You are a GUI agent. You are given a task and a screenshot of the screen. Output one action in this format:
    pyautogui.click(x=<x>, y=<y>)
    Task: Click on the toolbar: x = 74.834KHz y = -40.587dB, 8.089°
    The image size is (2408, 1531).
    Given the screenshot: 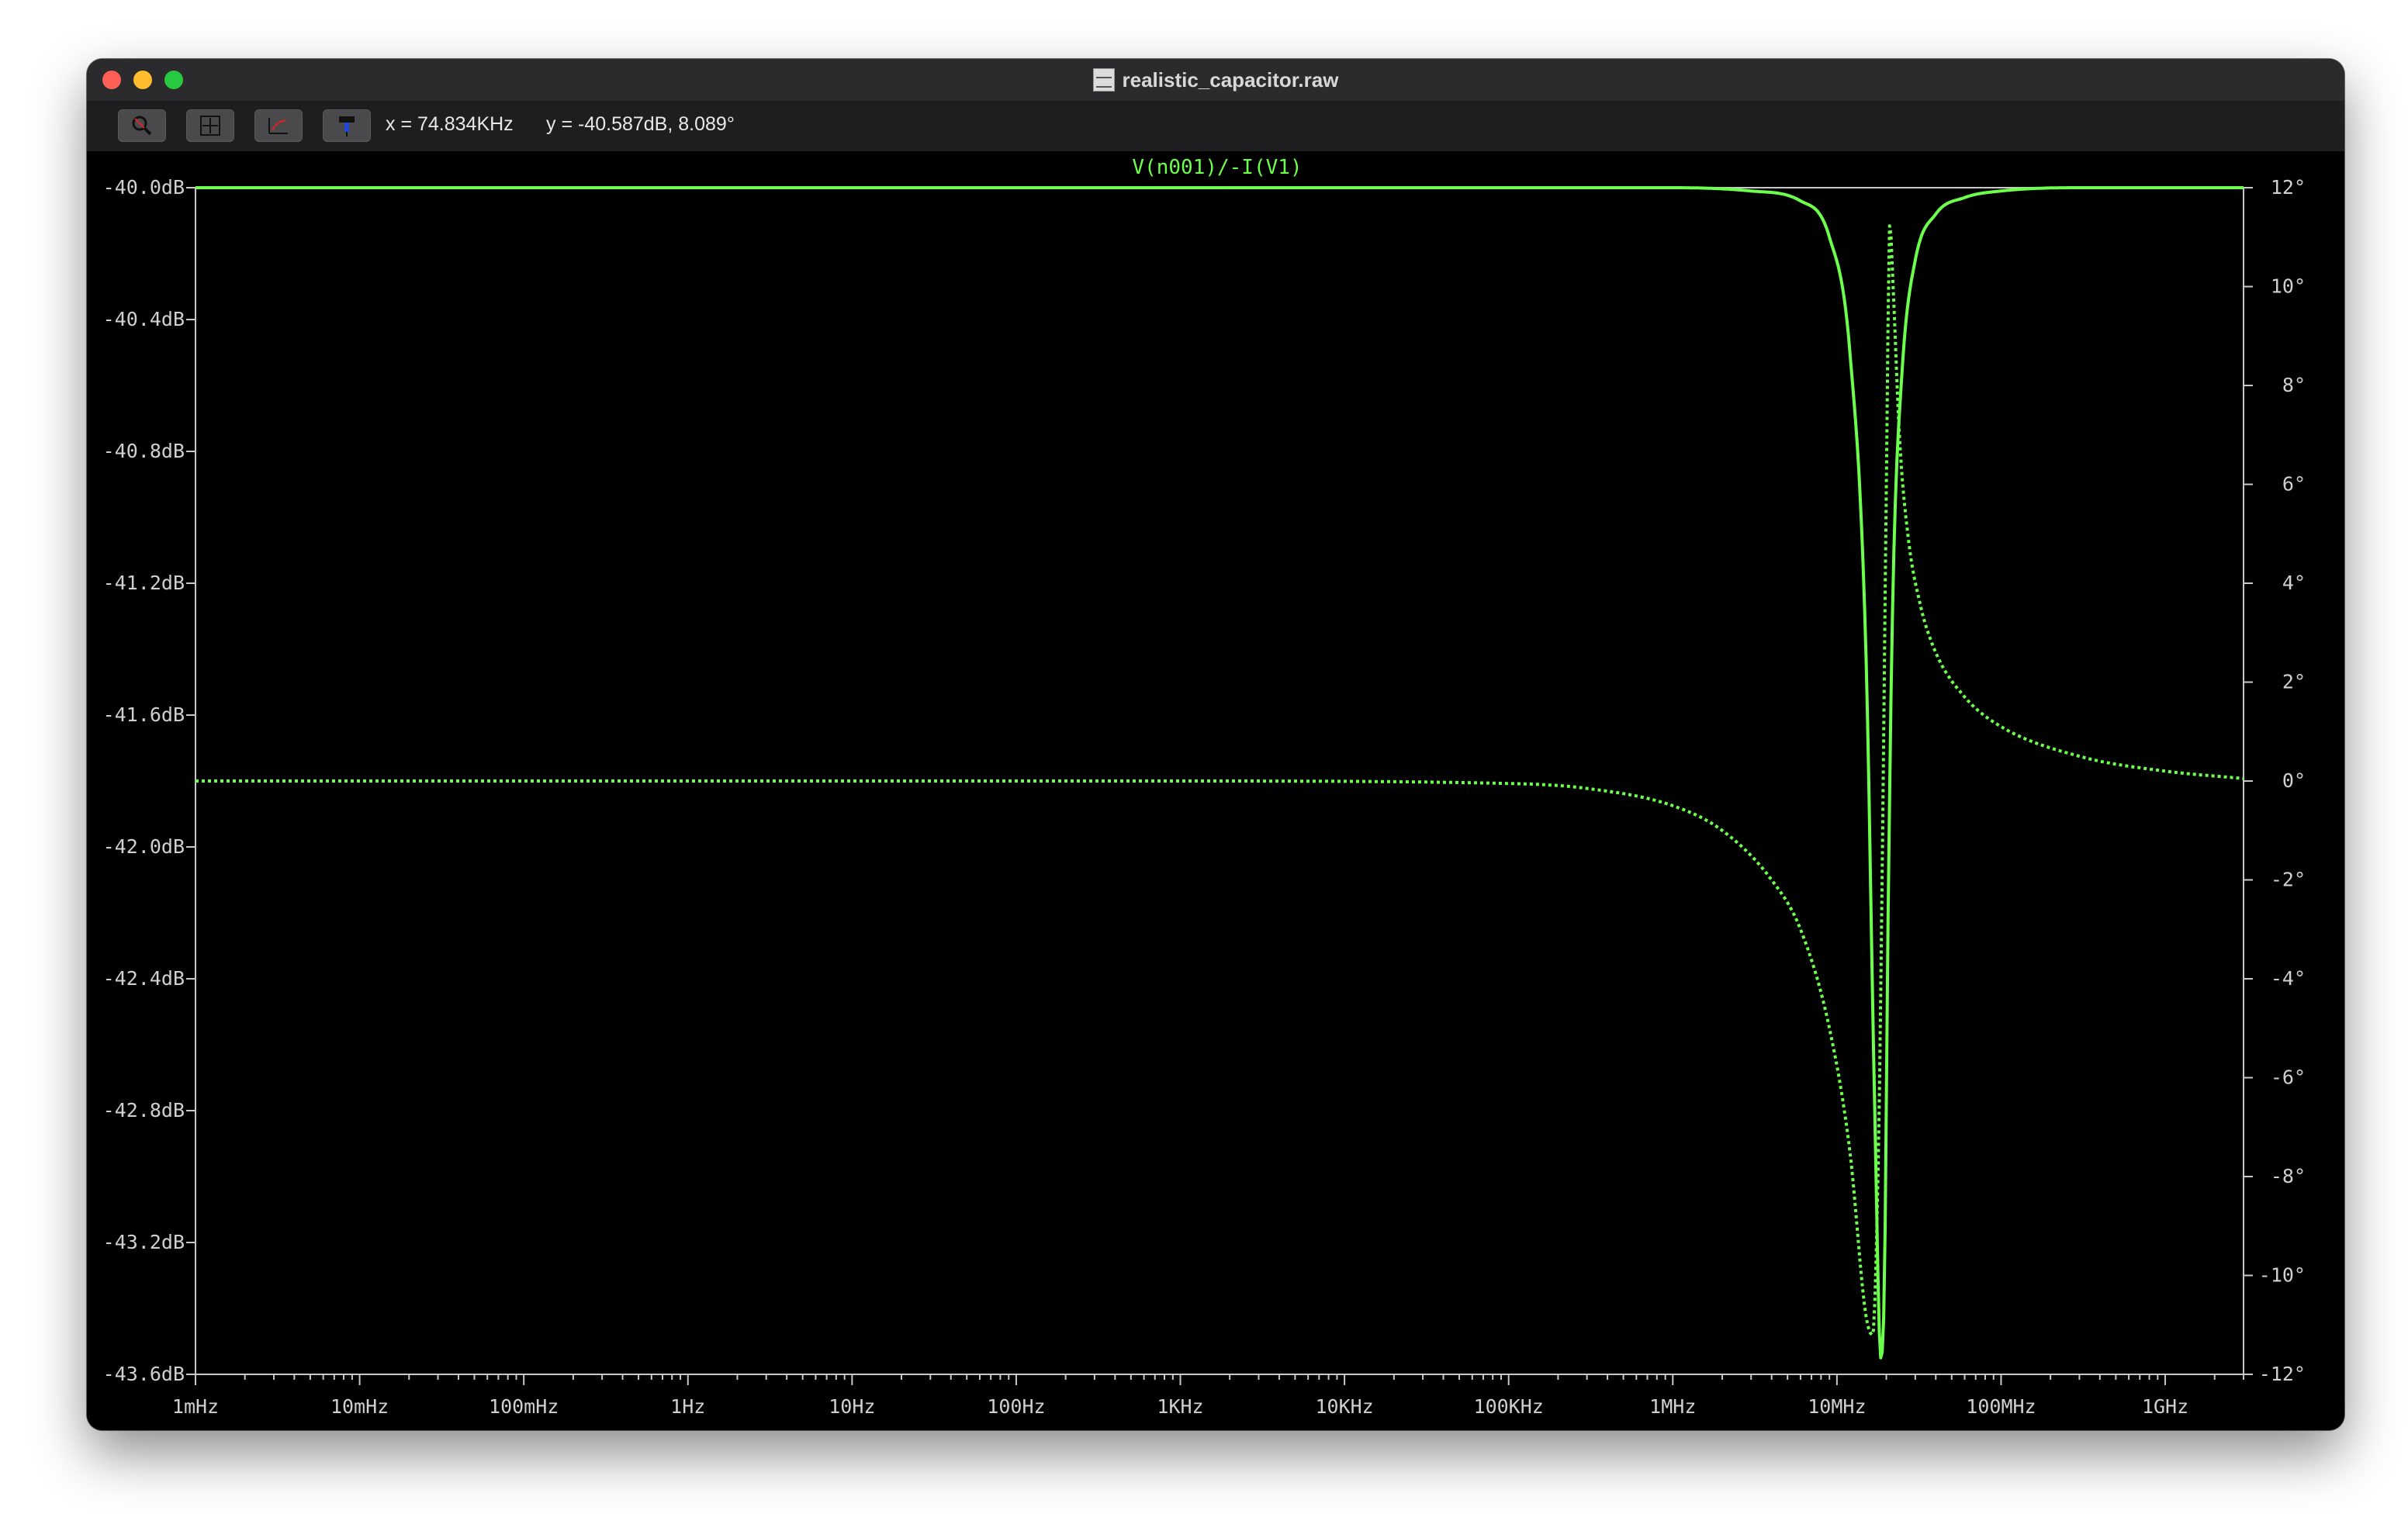 What is the action you would take?
    pyautogui.click(x=1215, y=126)
    